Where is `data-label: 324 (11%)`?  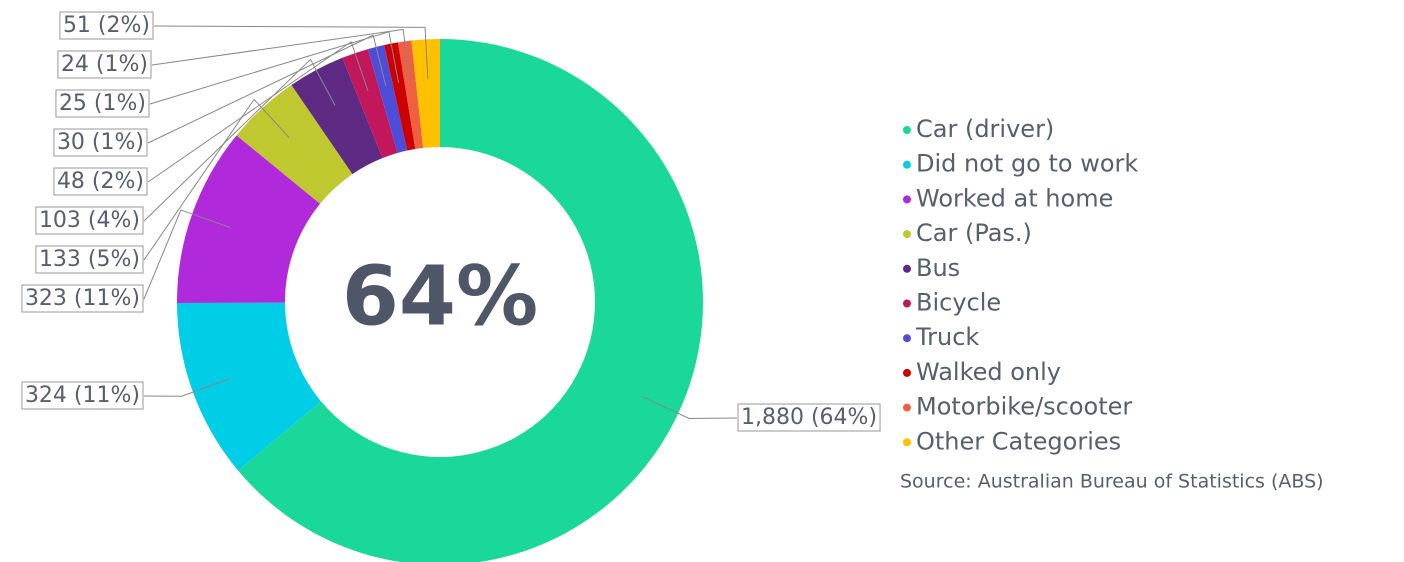
data-label: 324 (11%) is located at coordinates (82, 395).